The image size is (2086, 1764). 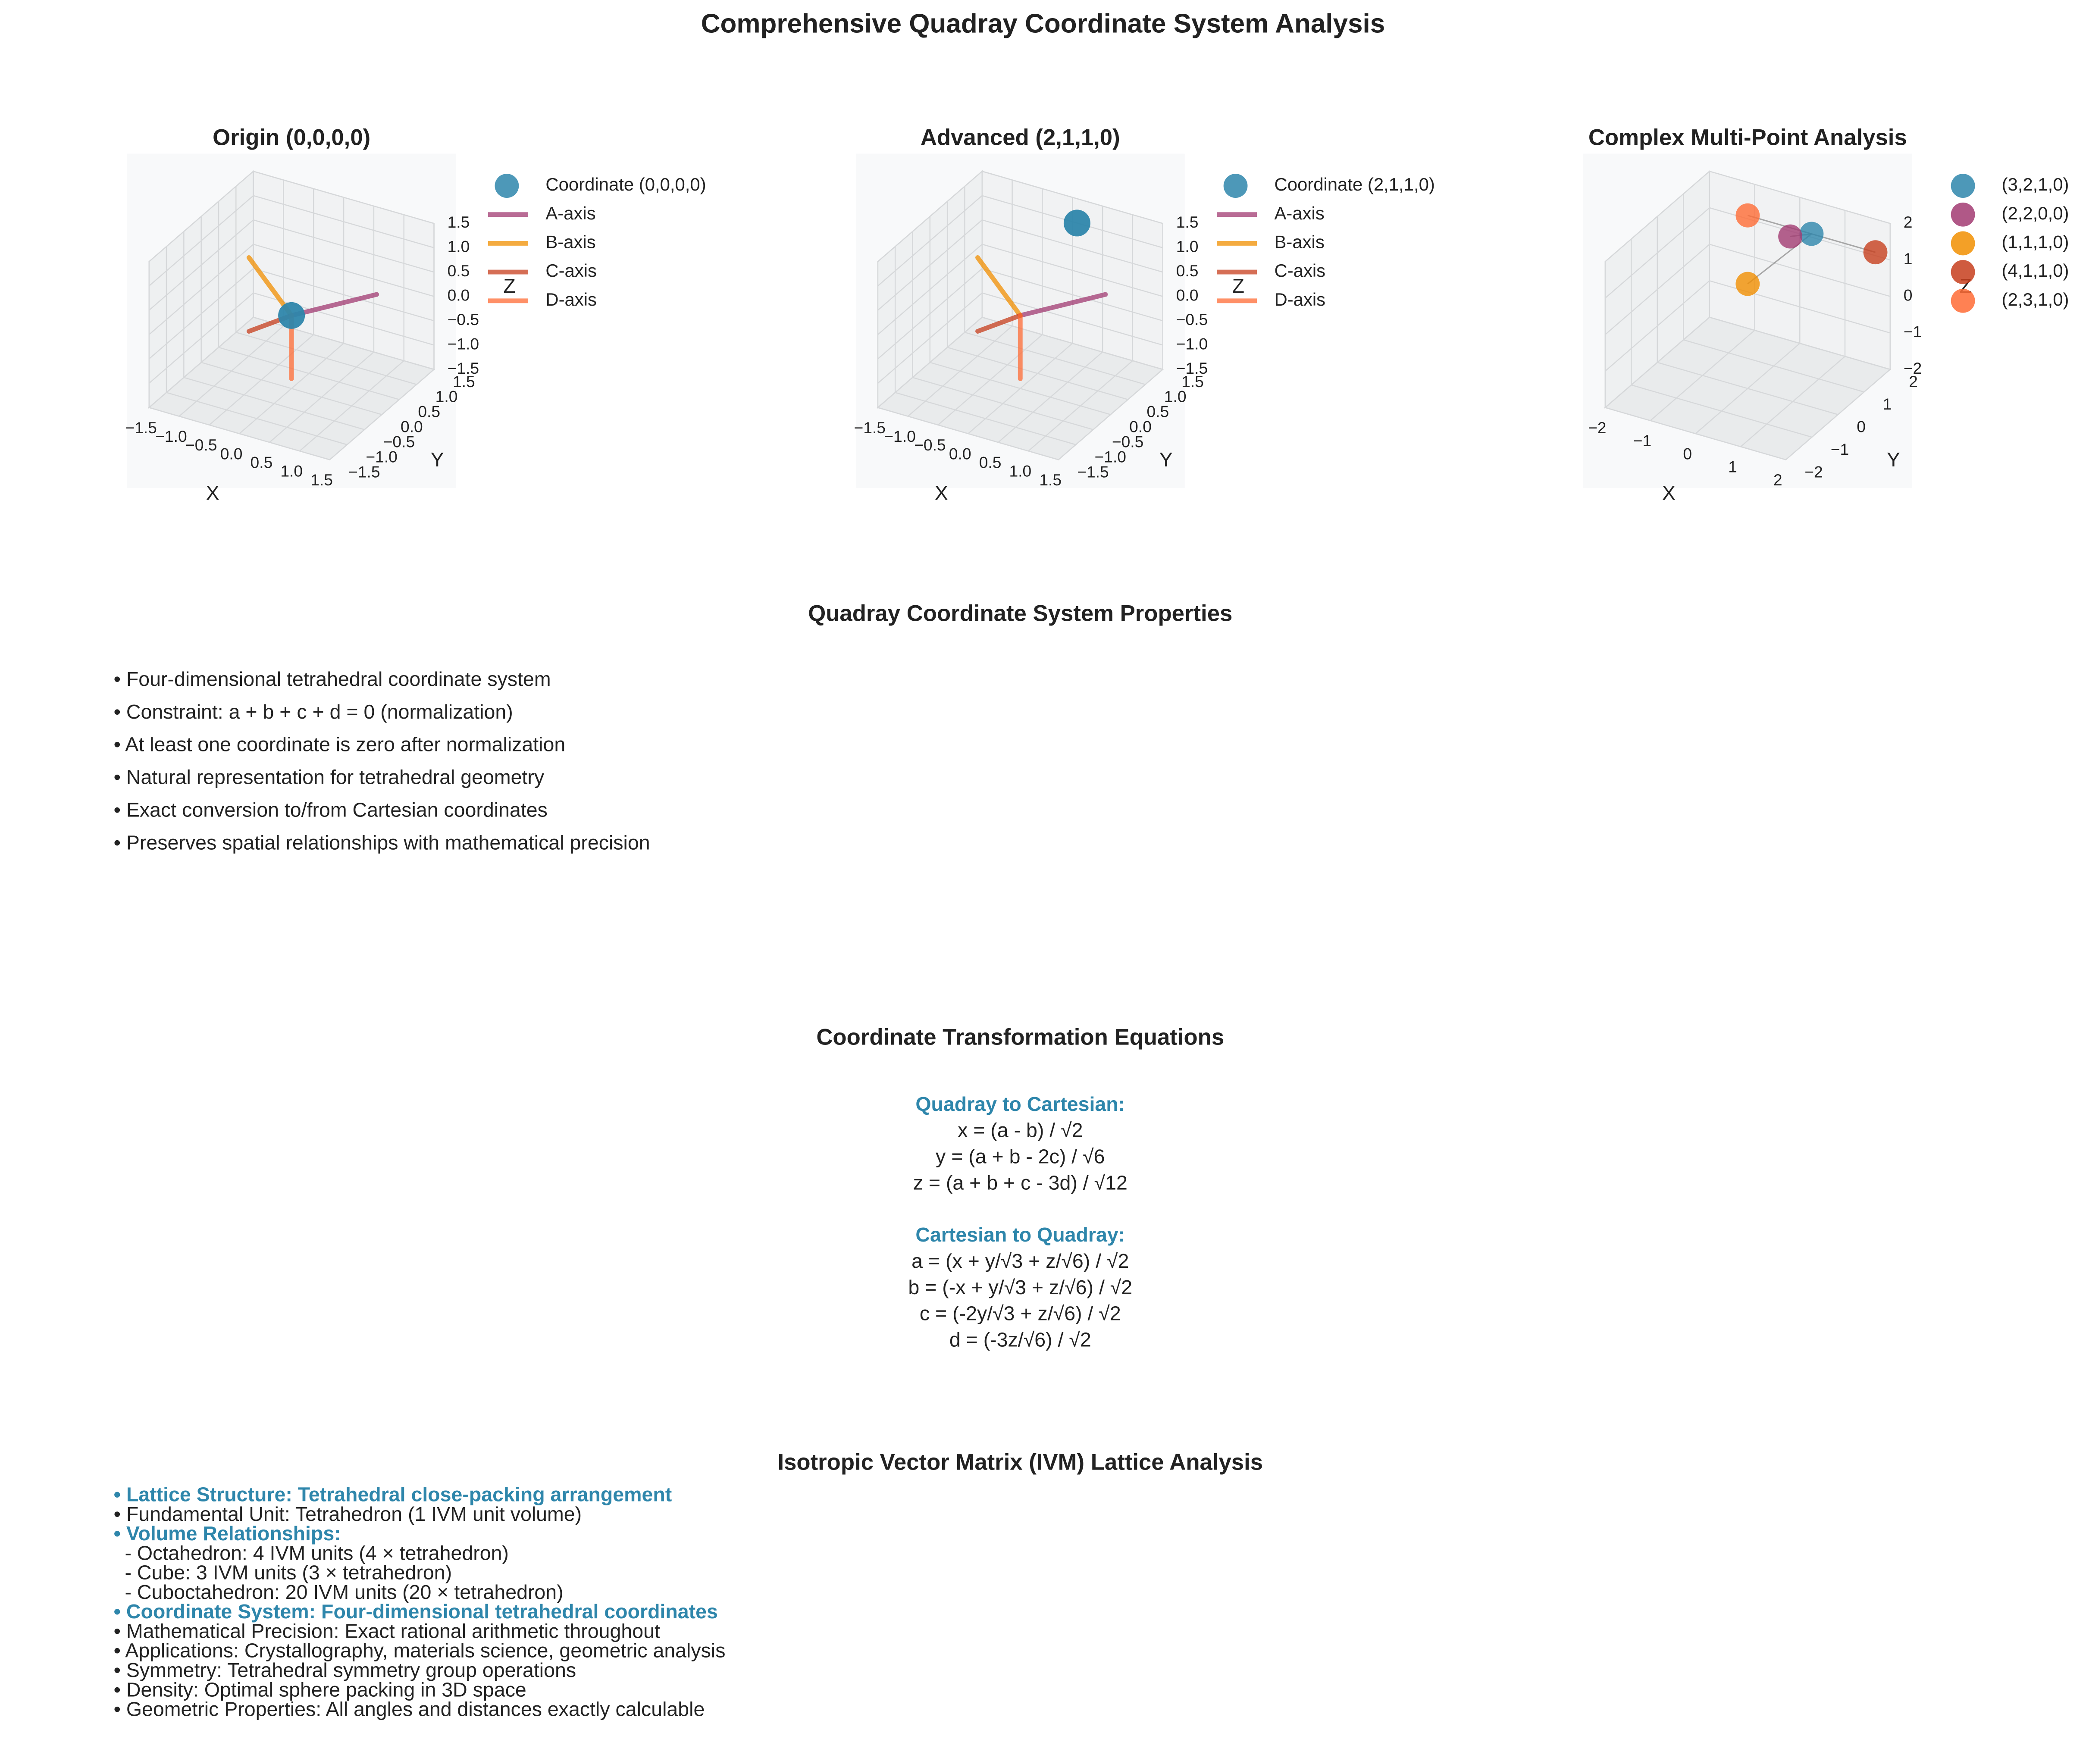 I want to click on legend-label: (1,1,1,0), so click(x=2035, y=242).